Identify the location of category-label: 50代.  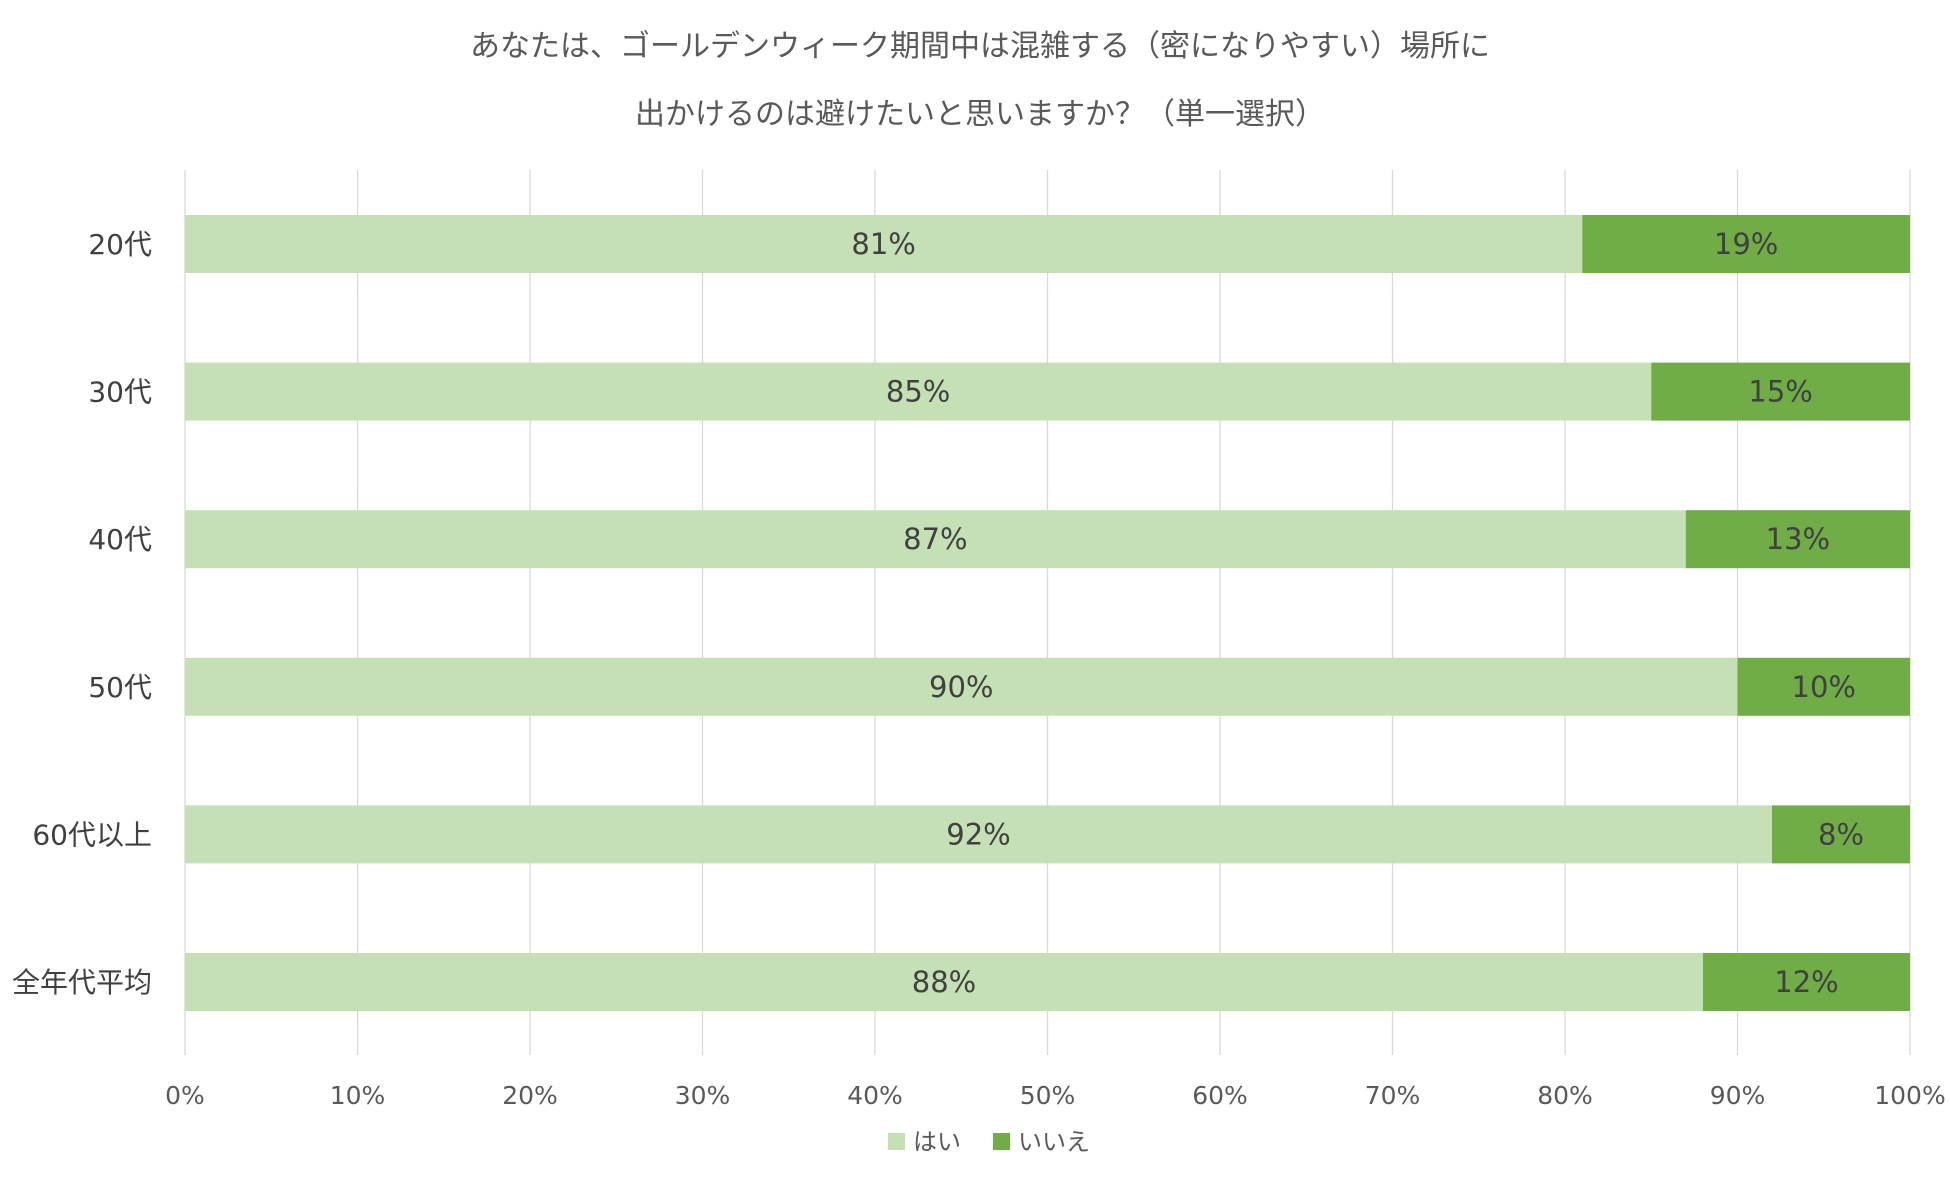
(120, 687).